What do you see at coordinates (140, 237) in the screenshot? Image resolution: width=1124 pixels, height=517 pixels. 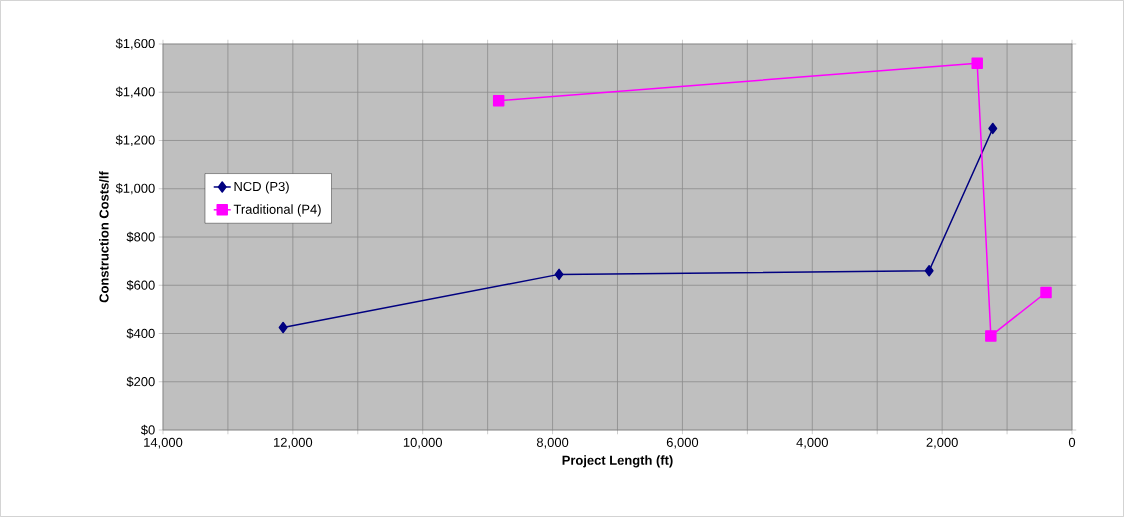 I see `y-tick-label: $800` at bounding box center [140, 237].